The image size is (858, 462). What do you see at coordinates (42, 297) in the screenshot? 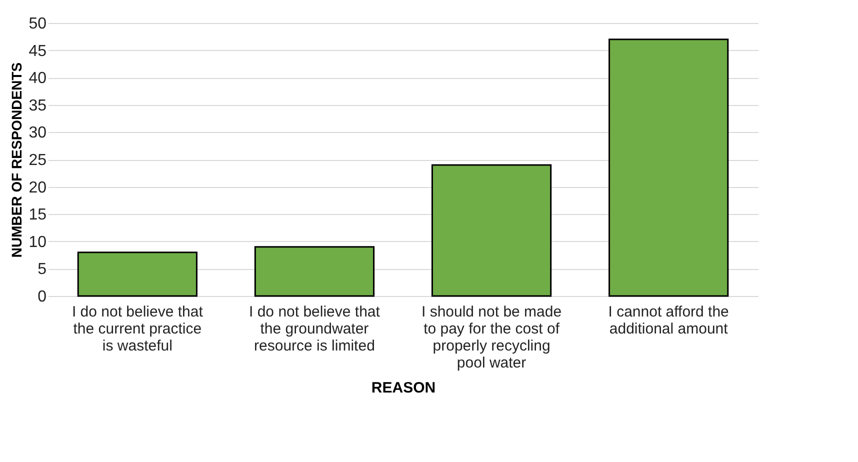
I see `y-tick-label: 0` at bounding box center [42, 297].